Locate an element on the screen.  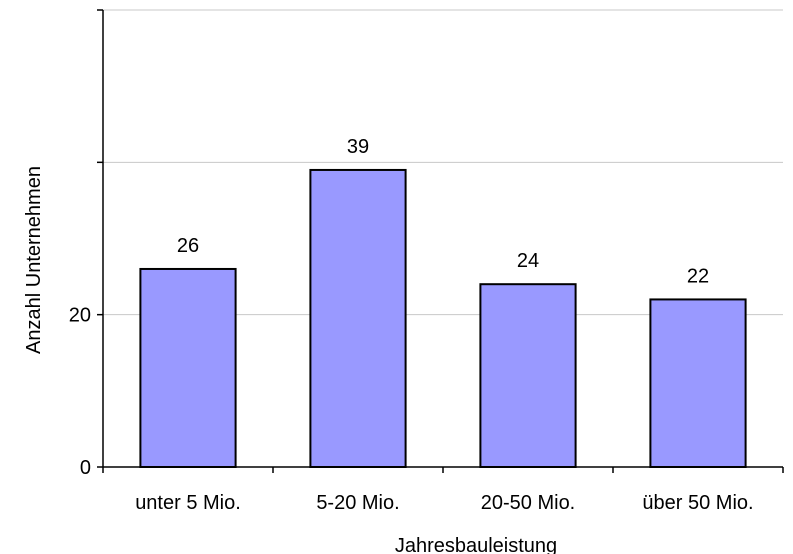
y-tick-label: 20 is located at coordinates (80, 316).